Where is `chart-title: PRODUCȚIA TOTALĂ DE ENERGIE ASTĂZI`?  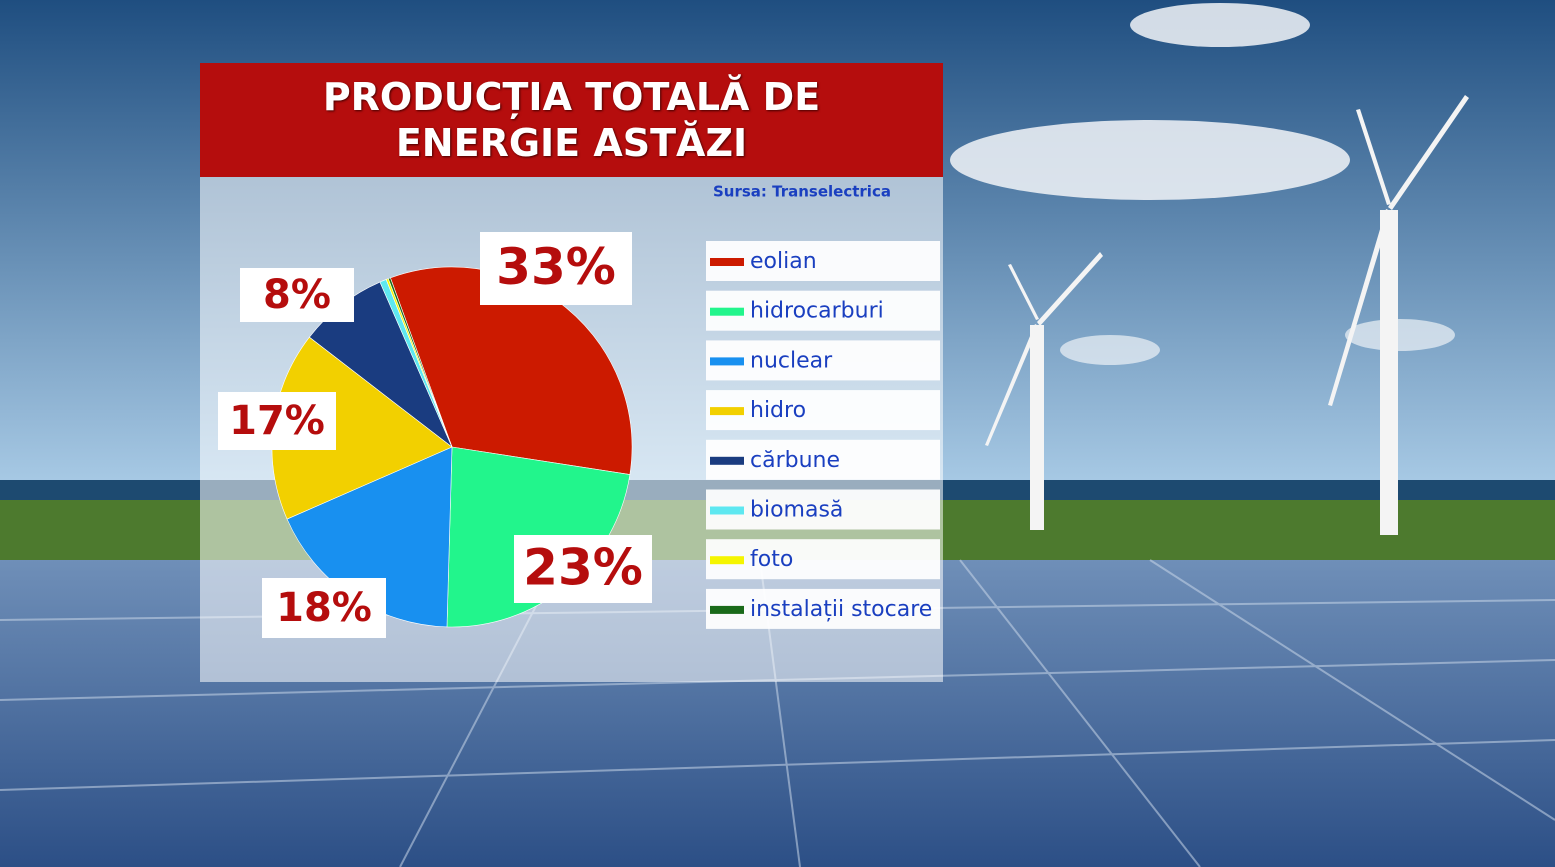 chart-title: PRODUCȚIA TOTALĂ DE ENERGIE ASTĂZI is located at coordinates (571, 120).